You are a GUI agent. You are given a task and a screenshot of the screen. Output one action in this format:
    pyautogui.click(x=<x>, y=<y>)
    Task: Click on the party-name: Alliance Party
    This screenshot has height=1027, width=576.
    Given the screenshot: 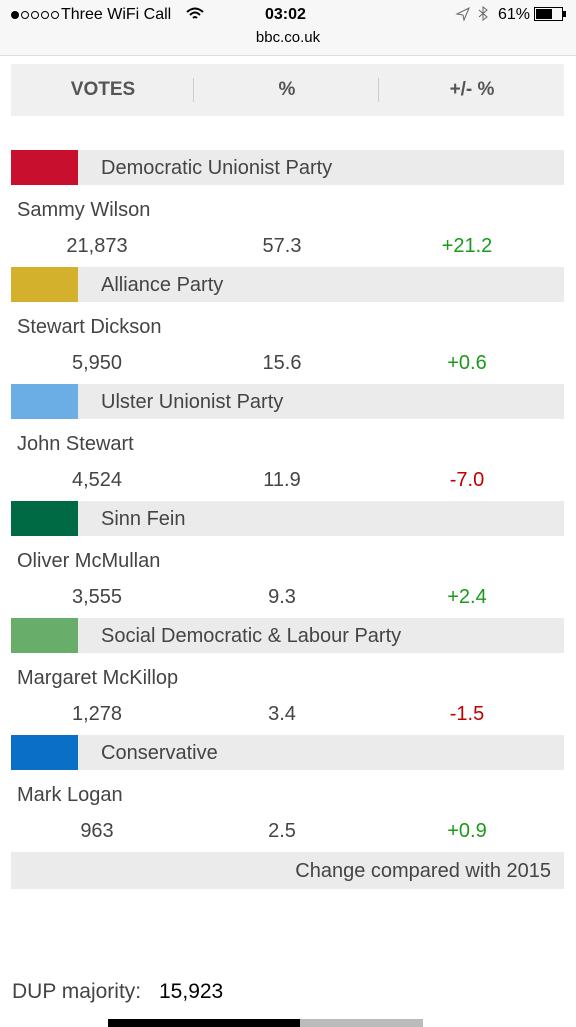 What is the action you would take?
    pyautogui.click(x=162, y=285)
    